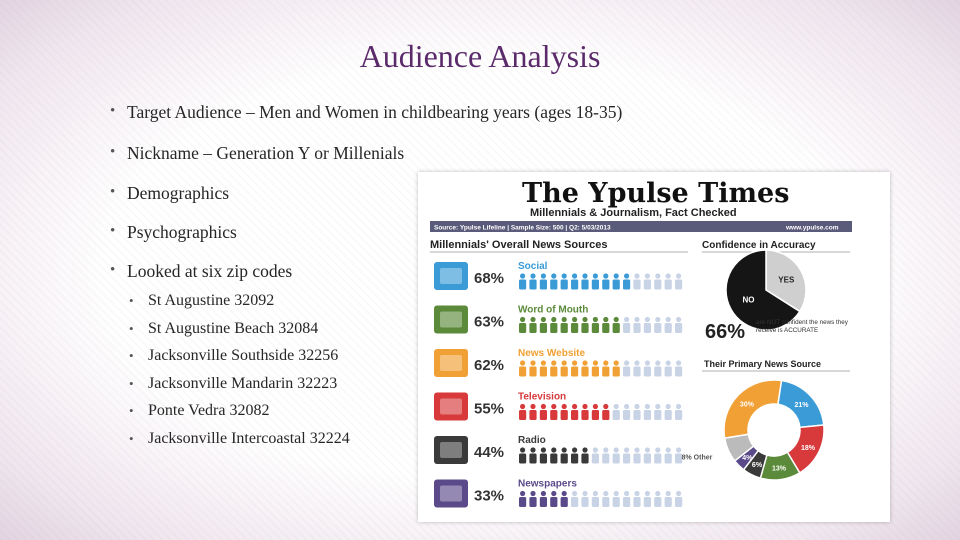 This screenshot has width=960, height=540. I want to click on primary-source-label: 18%, so click(808, 448).